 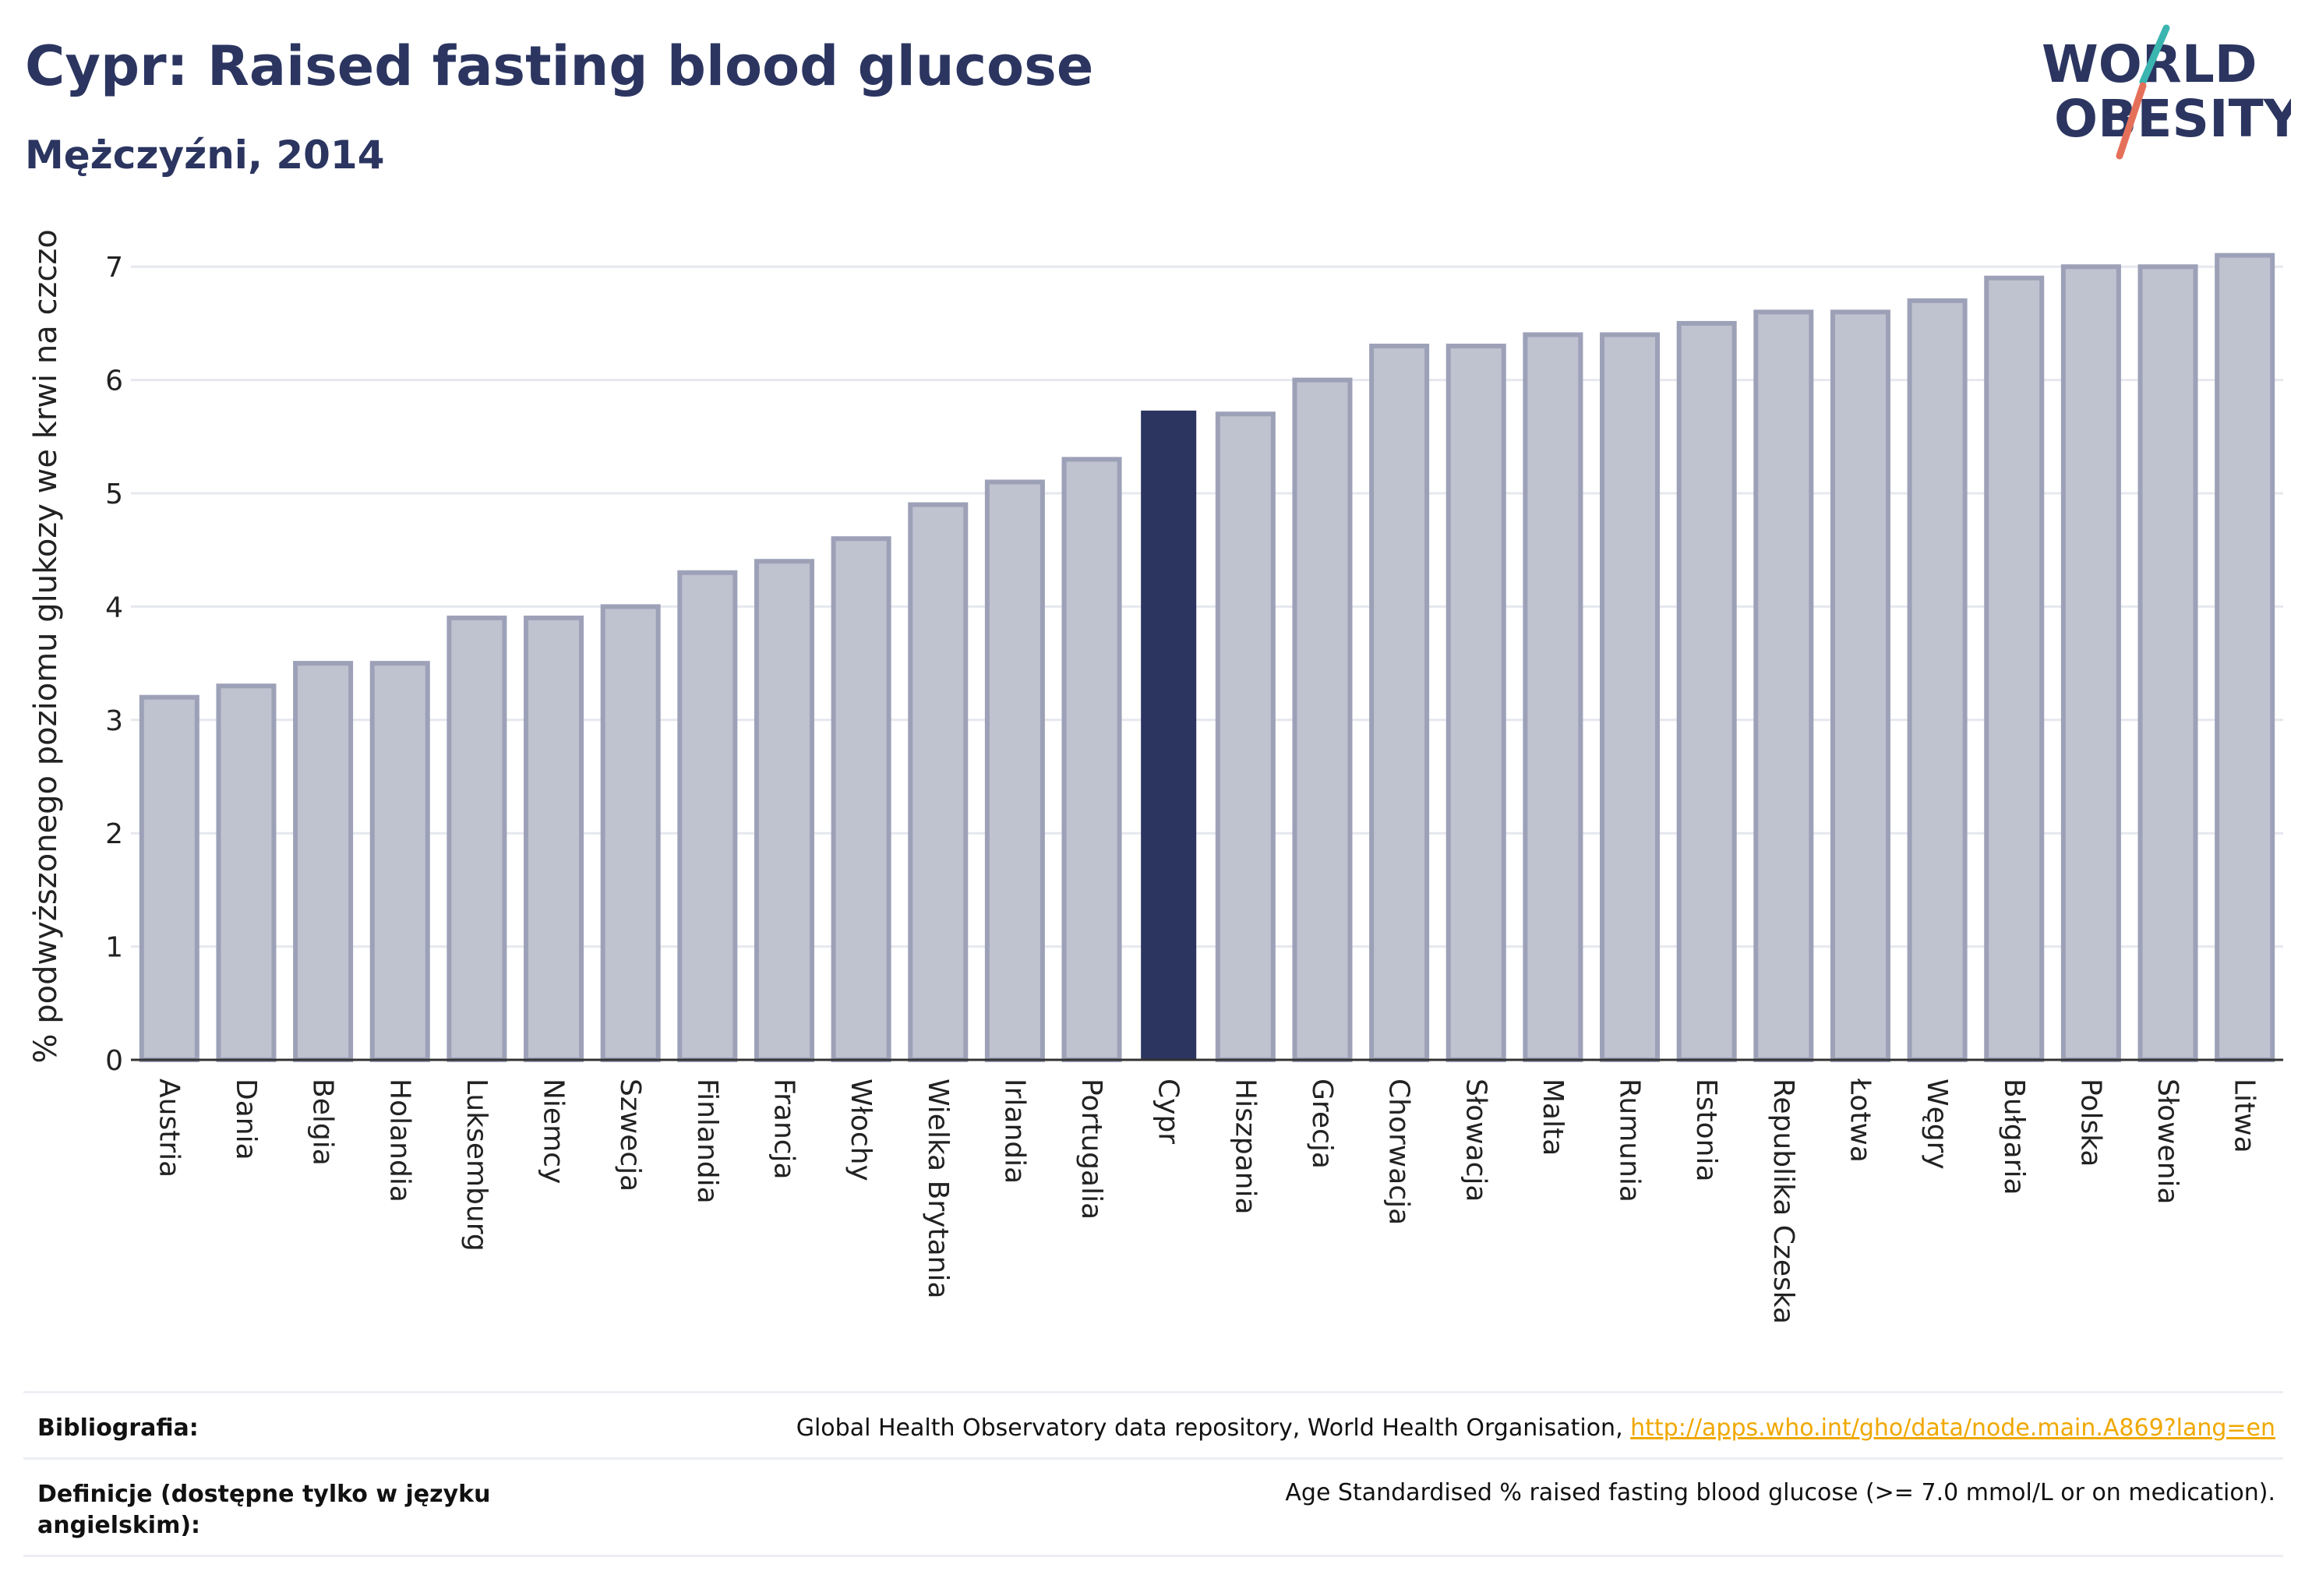 What do you see at coordinates (2131, 121) in the screenshot?
I see `logo-accent-coral` at bounding box center [2131, 121].